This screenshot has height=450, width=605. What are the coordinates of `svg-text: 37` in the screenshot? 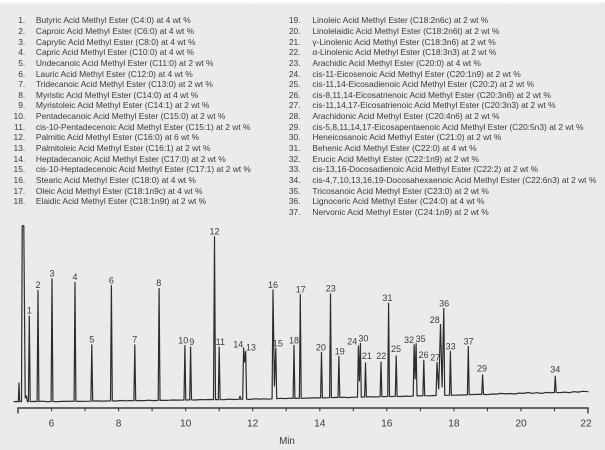 It's located at (469, 342).